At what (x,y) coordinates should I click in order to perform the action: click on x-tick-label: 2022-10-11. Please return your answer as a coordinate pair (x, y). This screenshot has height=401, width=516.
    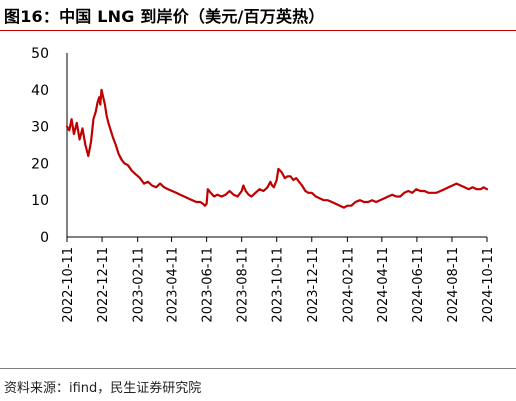
    Looking at the image, I should click on (68, 285).